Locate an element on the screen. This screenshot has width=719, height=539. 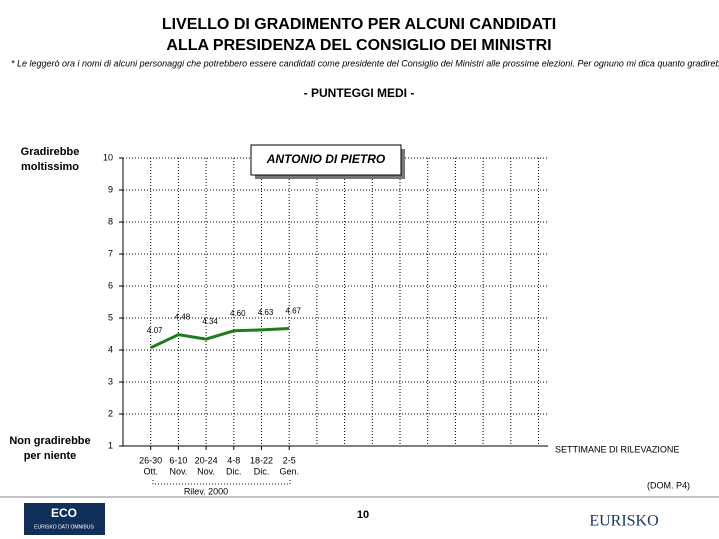
y-tick-label: 3 is located at coordinates (110, 381).